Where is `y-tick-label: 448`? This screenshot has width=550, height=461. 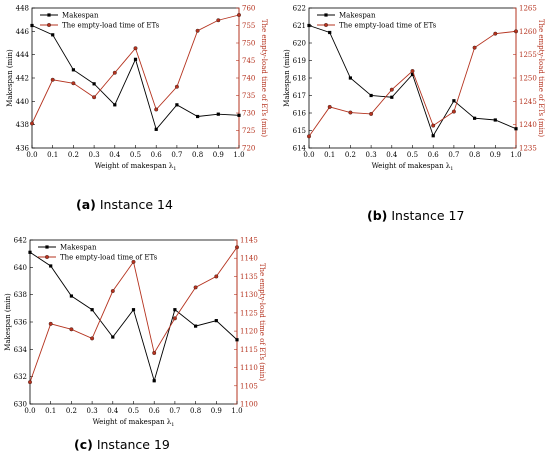
y-tick-label: 448 is located at coordinates (22, 9).